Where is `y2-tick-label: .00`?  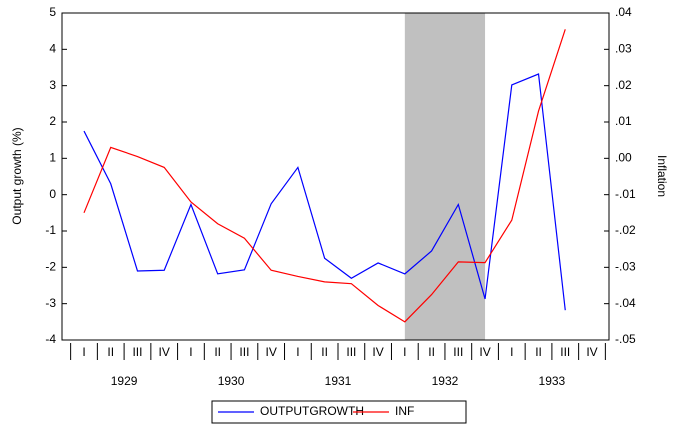 y2-tick-label: .00 is located at coordinates (623, 158).